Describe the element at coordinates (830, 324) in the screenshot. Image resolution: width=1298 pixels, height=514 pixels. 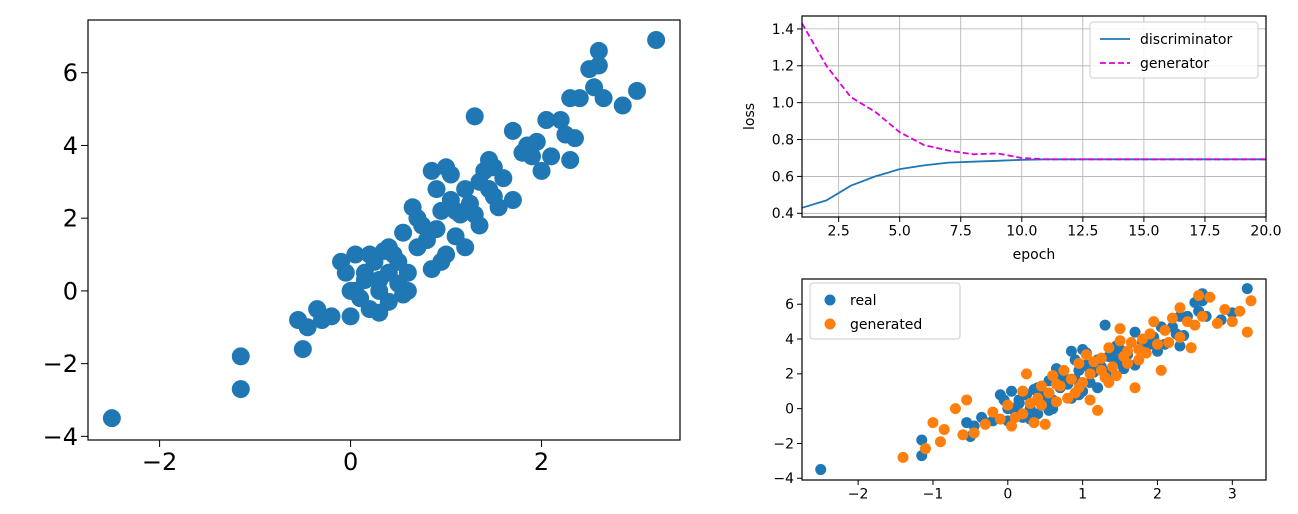
I see `legend-marker-generated` at that location.